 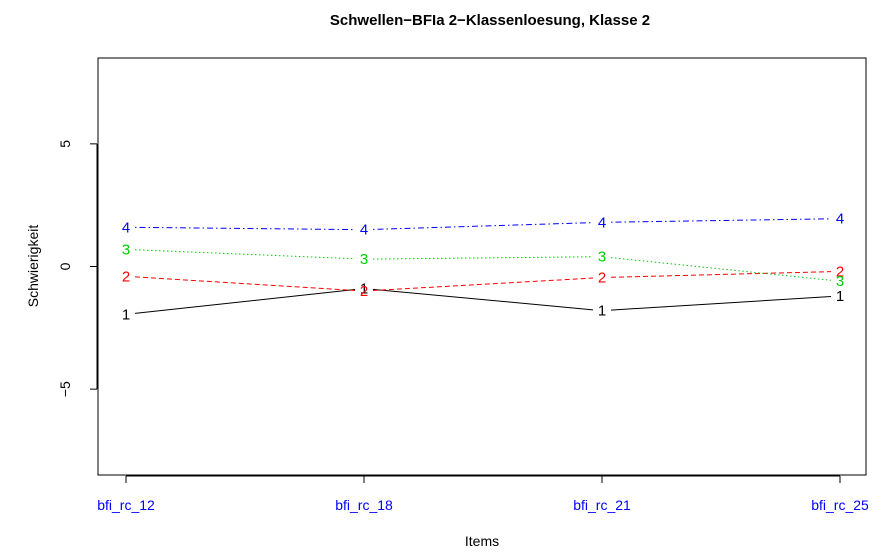 What do you see at coordinates (364, 505) in the screenshot?
I see `x-tick-label: bfi_rc_18` at bounding box center [364, 505].